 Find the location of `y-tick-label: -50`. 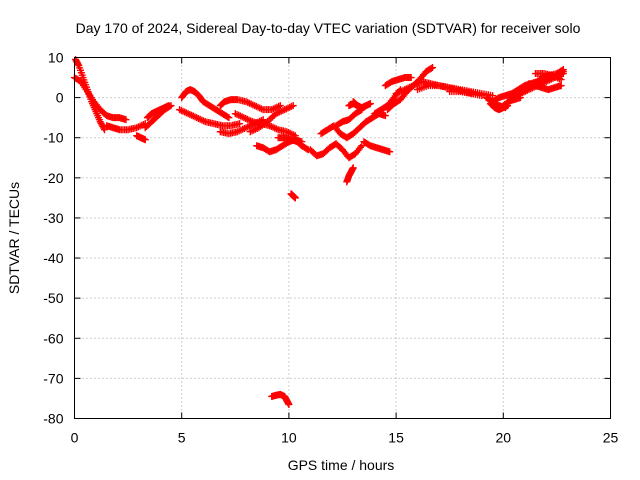

y-tick-label: -50 is located at coordinates (53, 298).